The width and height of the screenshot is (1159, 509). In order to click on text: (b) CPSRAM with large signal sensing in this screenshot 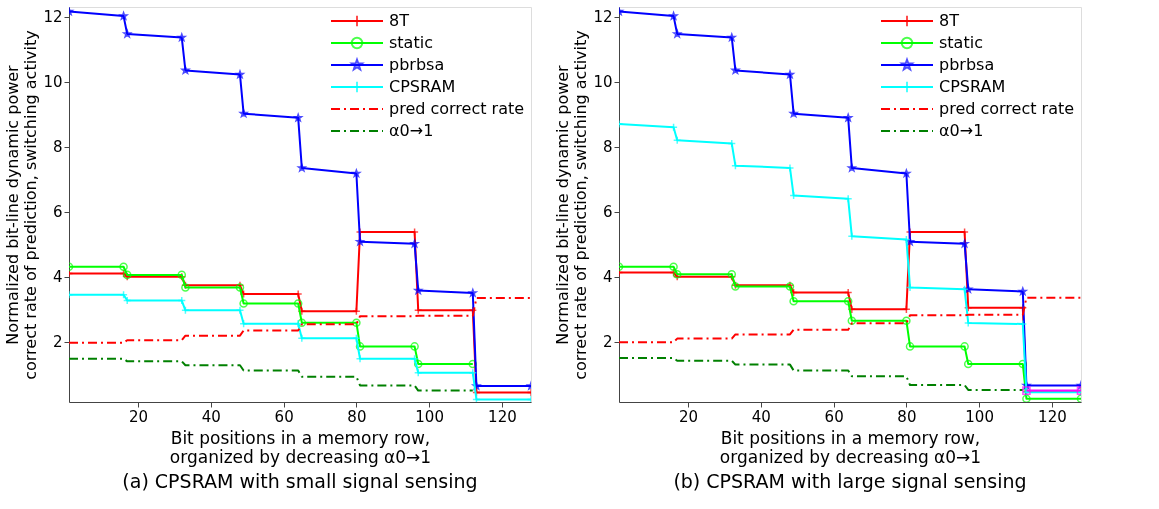, I will do `click(850, 481)`.